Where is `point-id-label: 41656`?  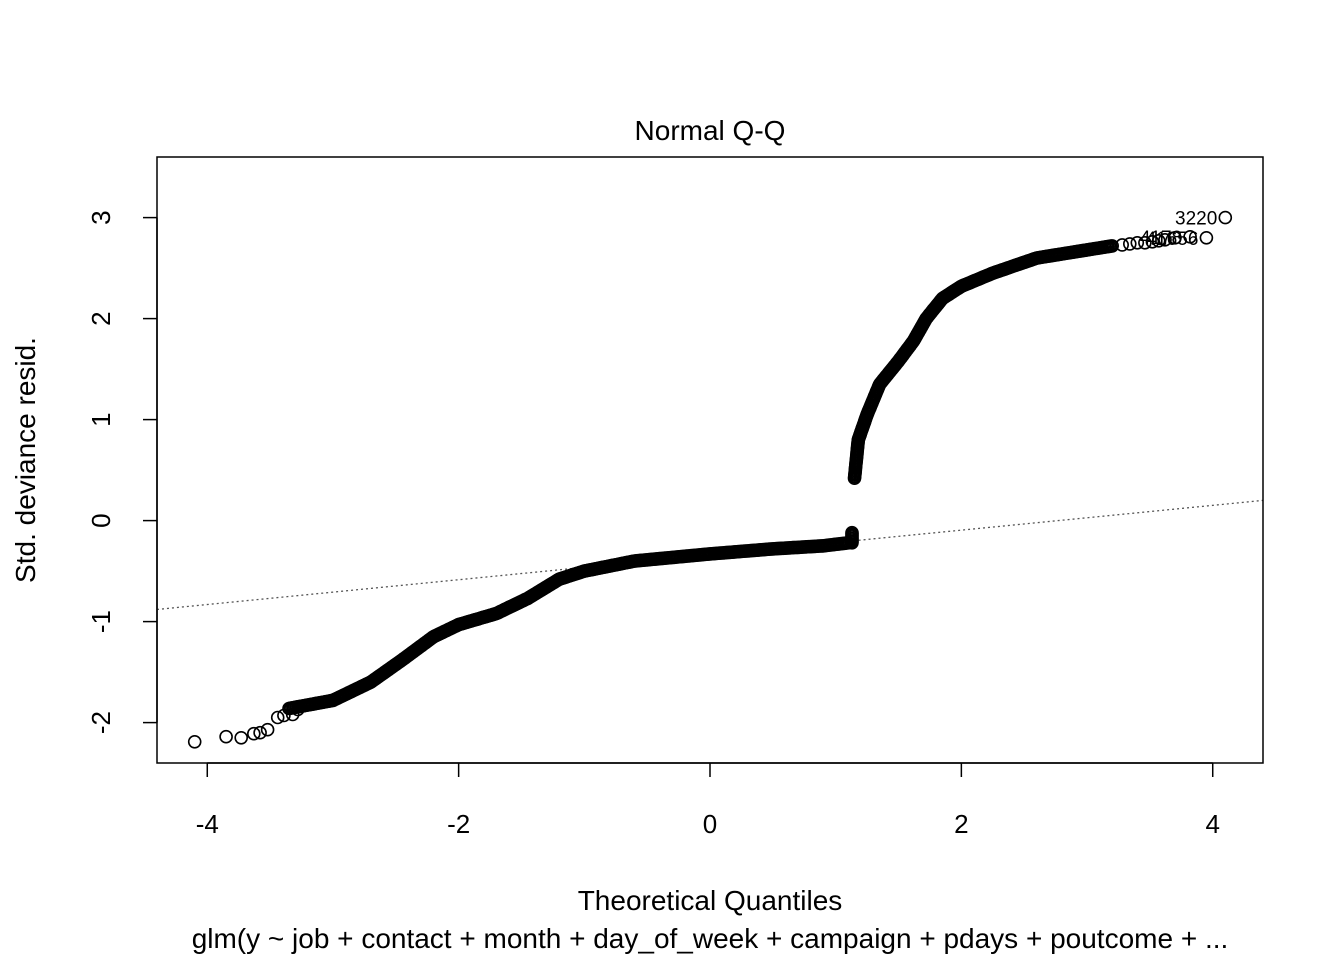
point-id-label: 41656 is located at coordinates (1172, 239).